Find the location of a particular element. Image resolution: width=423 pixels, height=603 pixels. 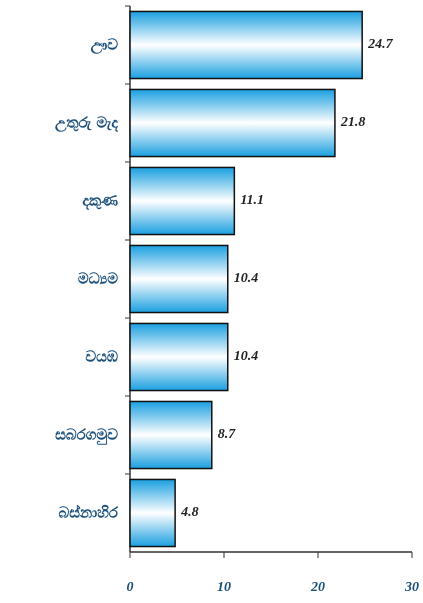

x-tick-label: 30 is located at coordinates (411, 587).